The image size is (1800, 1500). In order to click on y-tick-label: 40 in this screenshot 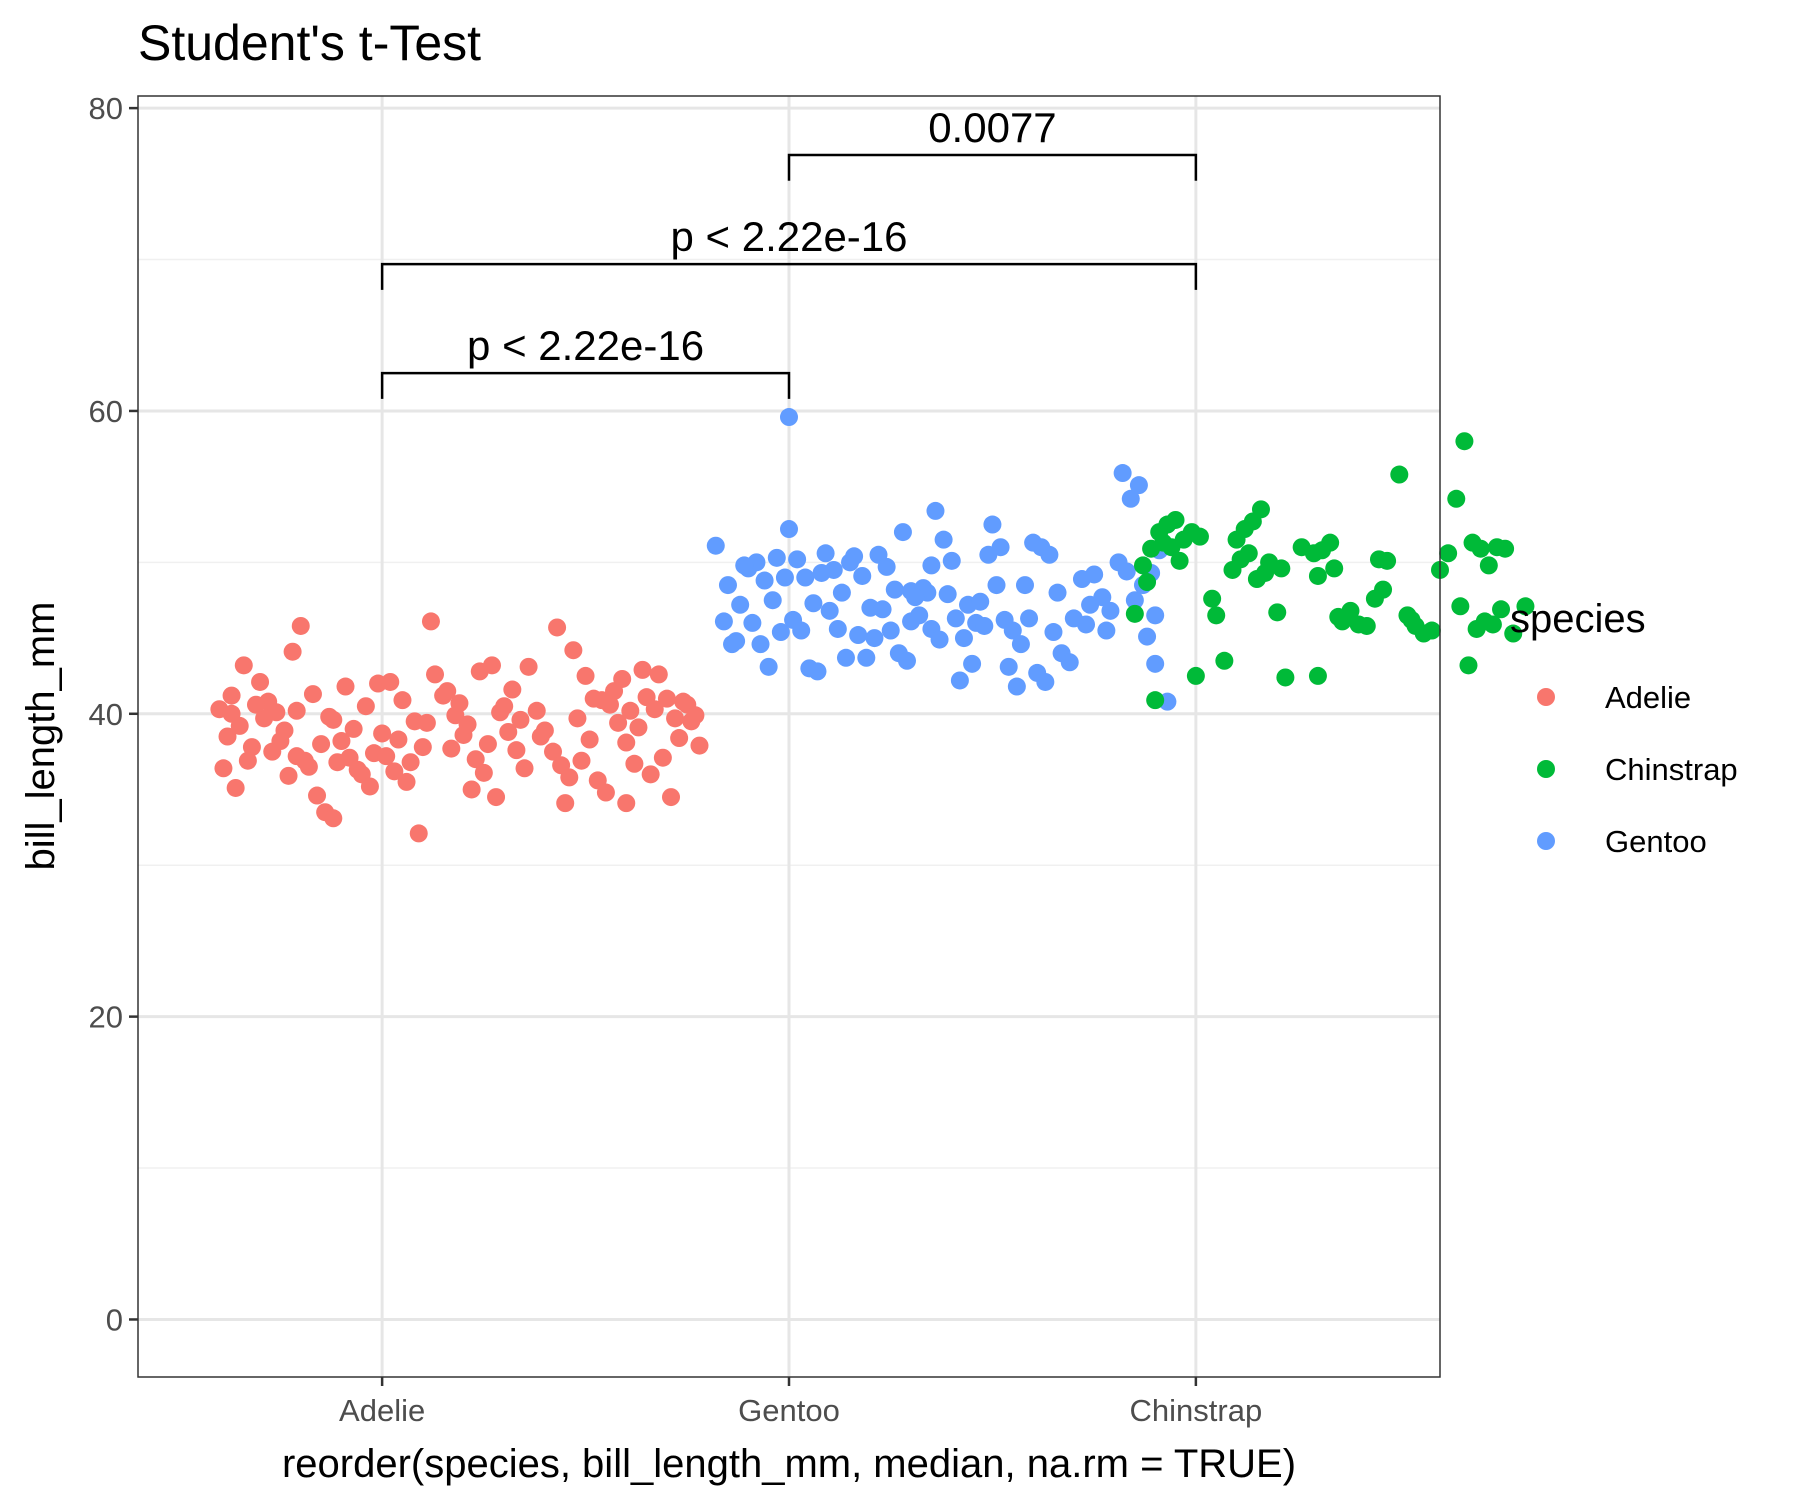, I will do `click(106, 714)`.